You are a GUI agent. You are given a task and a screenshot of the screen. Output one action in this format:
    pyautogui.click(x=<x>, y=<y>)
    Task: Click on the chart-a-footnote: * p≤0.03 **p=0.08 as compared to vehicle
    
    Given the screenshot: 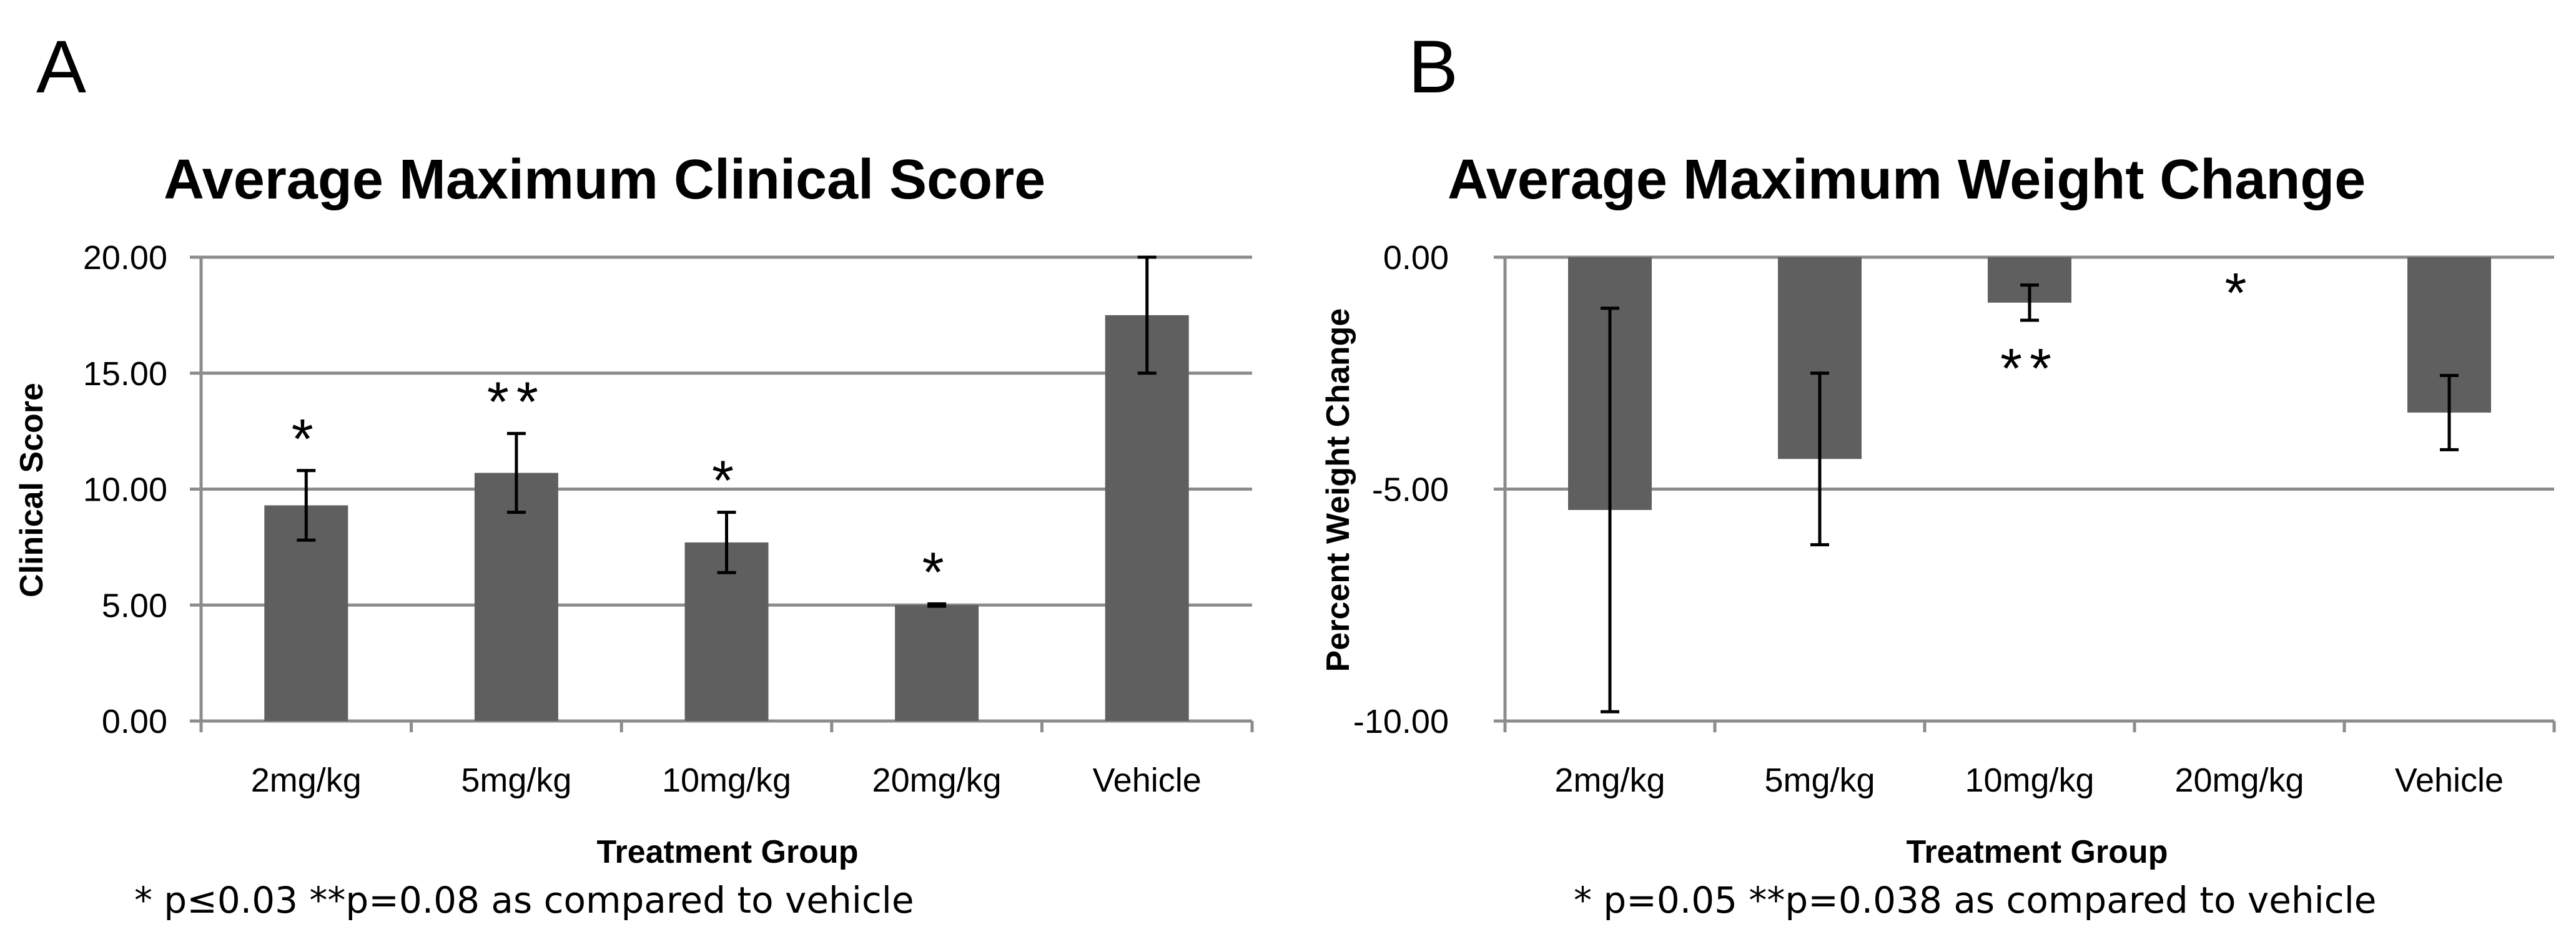 What is the action you would take?
    pyautogui.click(x=524, y=900)
    